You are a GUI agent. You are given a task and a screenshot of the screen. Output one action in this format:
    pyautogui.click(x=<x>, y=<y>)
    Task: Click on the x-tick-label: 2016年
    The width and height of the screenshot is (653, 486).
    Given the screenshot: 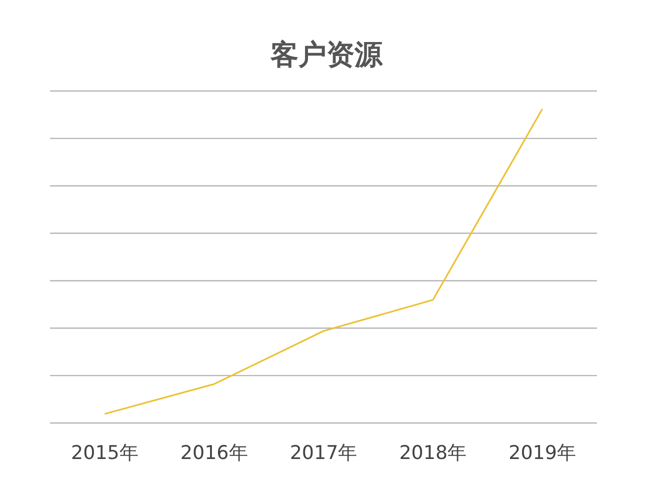 What is the action you would take?
    pyautogui.click(x=214, y=453)
    